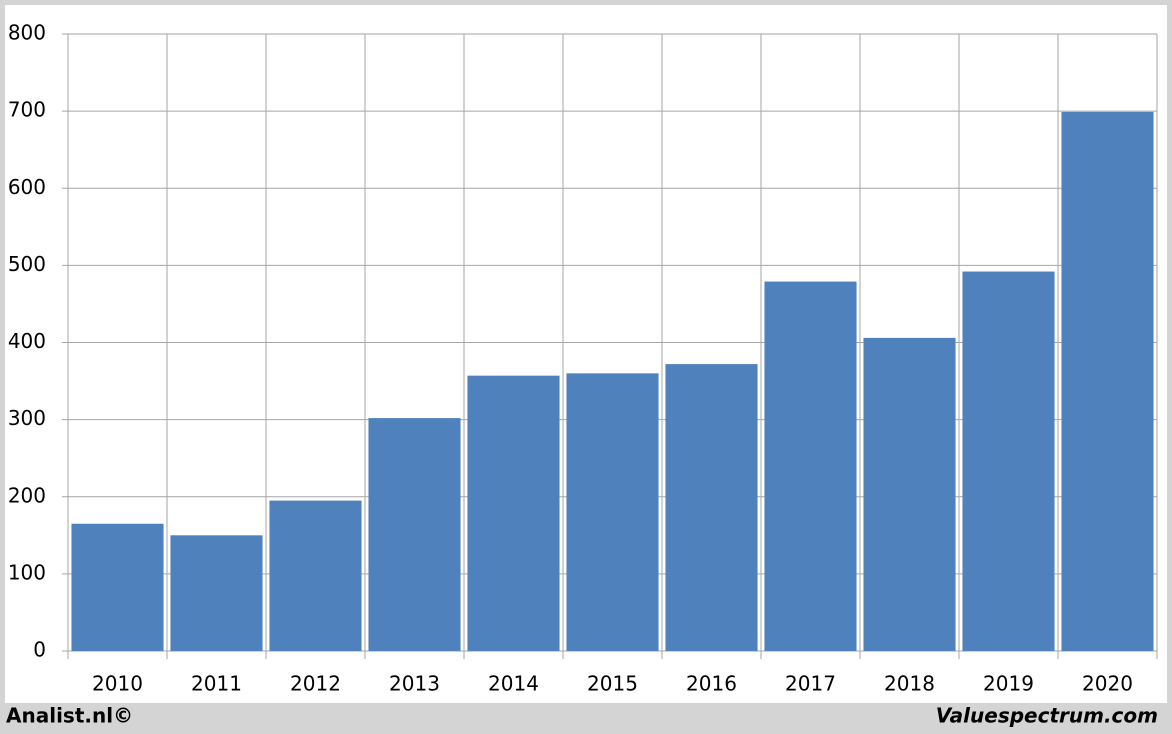 This screenshot has width=1172, height=734. What do you see at coordinates (39, 650) in the screenshot?
I see `y-tick-label: 0` at bounding box center [39, 650].